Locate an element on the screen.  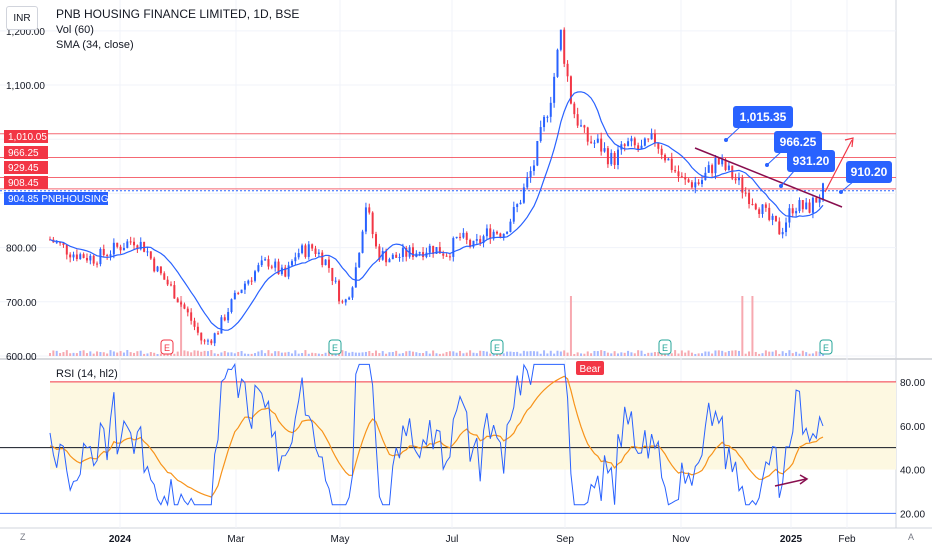
last-price-tag is located at coordinates (56, 198).